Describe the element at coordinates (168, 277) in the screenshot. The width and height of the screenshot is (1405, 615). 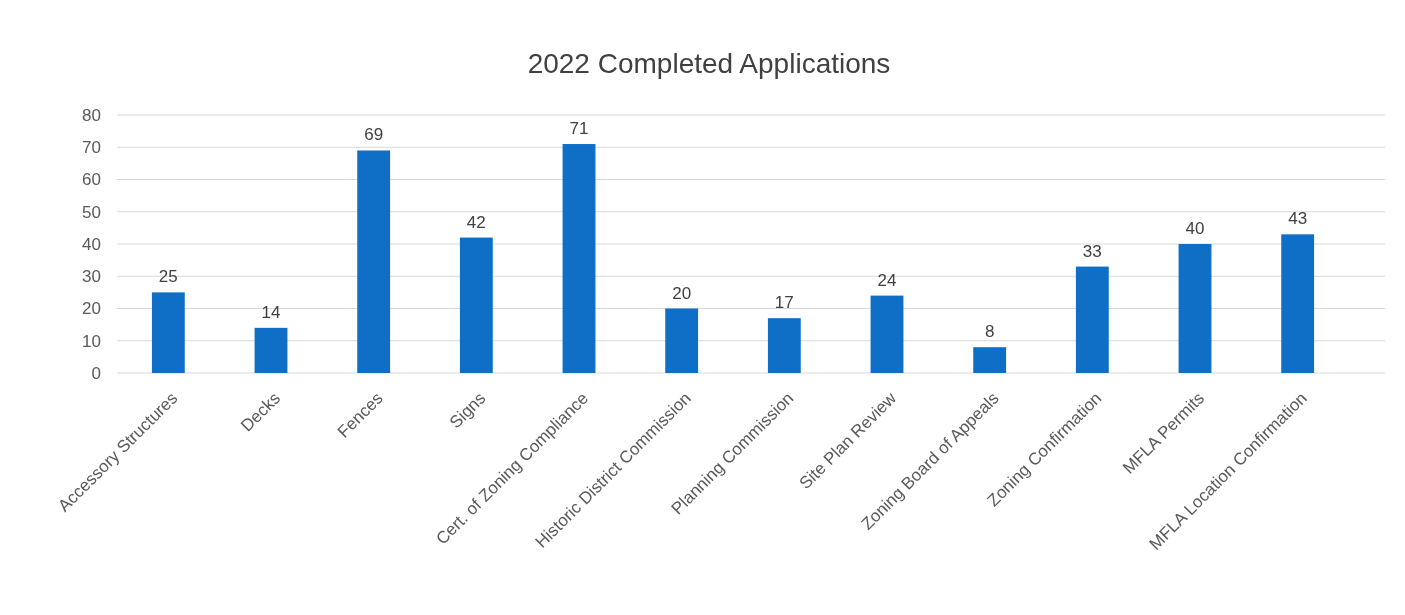
I see `data-label: 25` at that location.